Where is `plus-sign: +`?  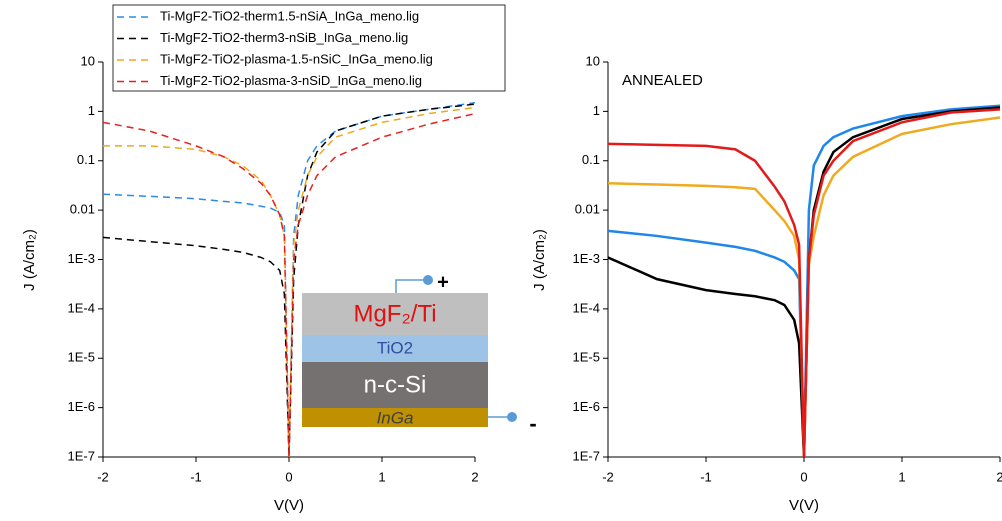 plus-sign: + is located at coordinates (443, 282).